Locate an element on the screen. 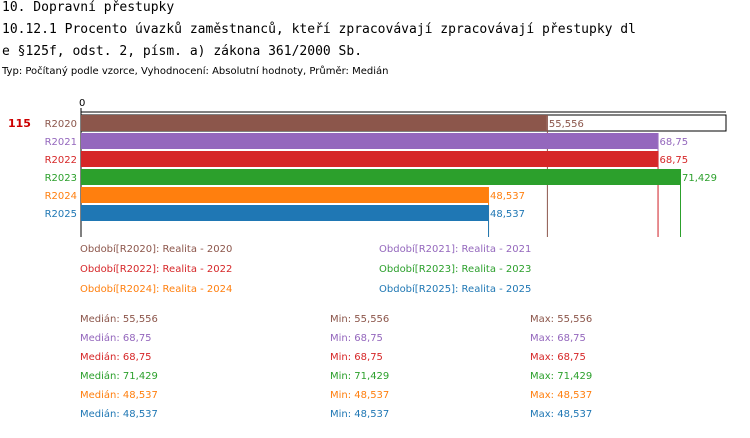  section-title: 10. Dopravní přestupky is located at coordinates (88, 7).